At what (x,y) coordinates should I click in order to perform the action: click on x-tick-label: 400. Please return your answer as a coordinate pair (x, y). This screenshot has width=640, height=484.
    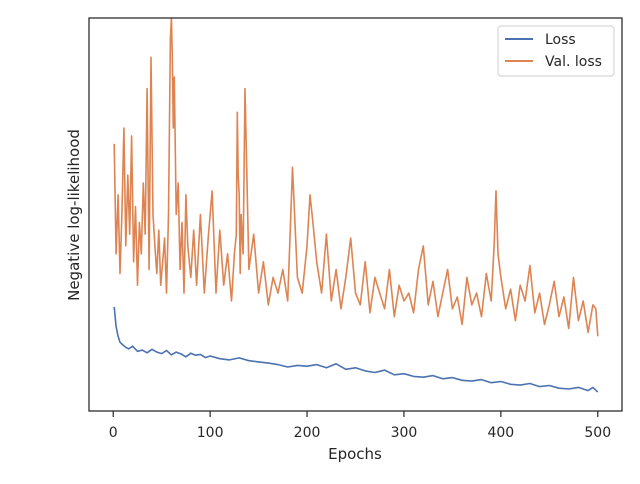
    Looking at the image, I should click on (500, 433).